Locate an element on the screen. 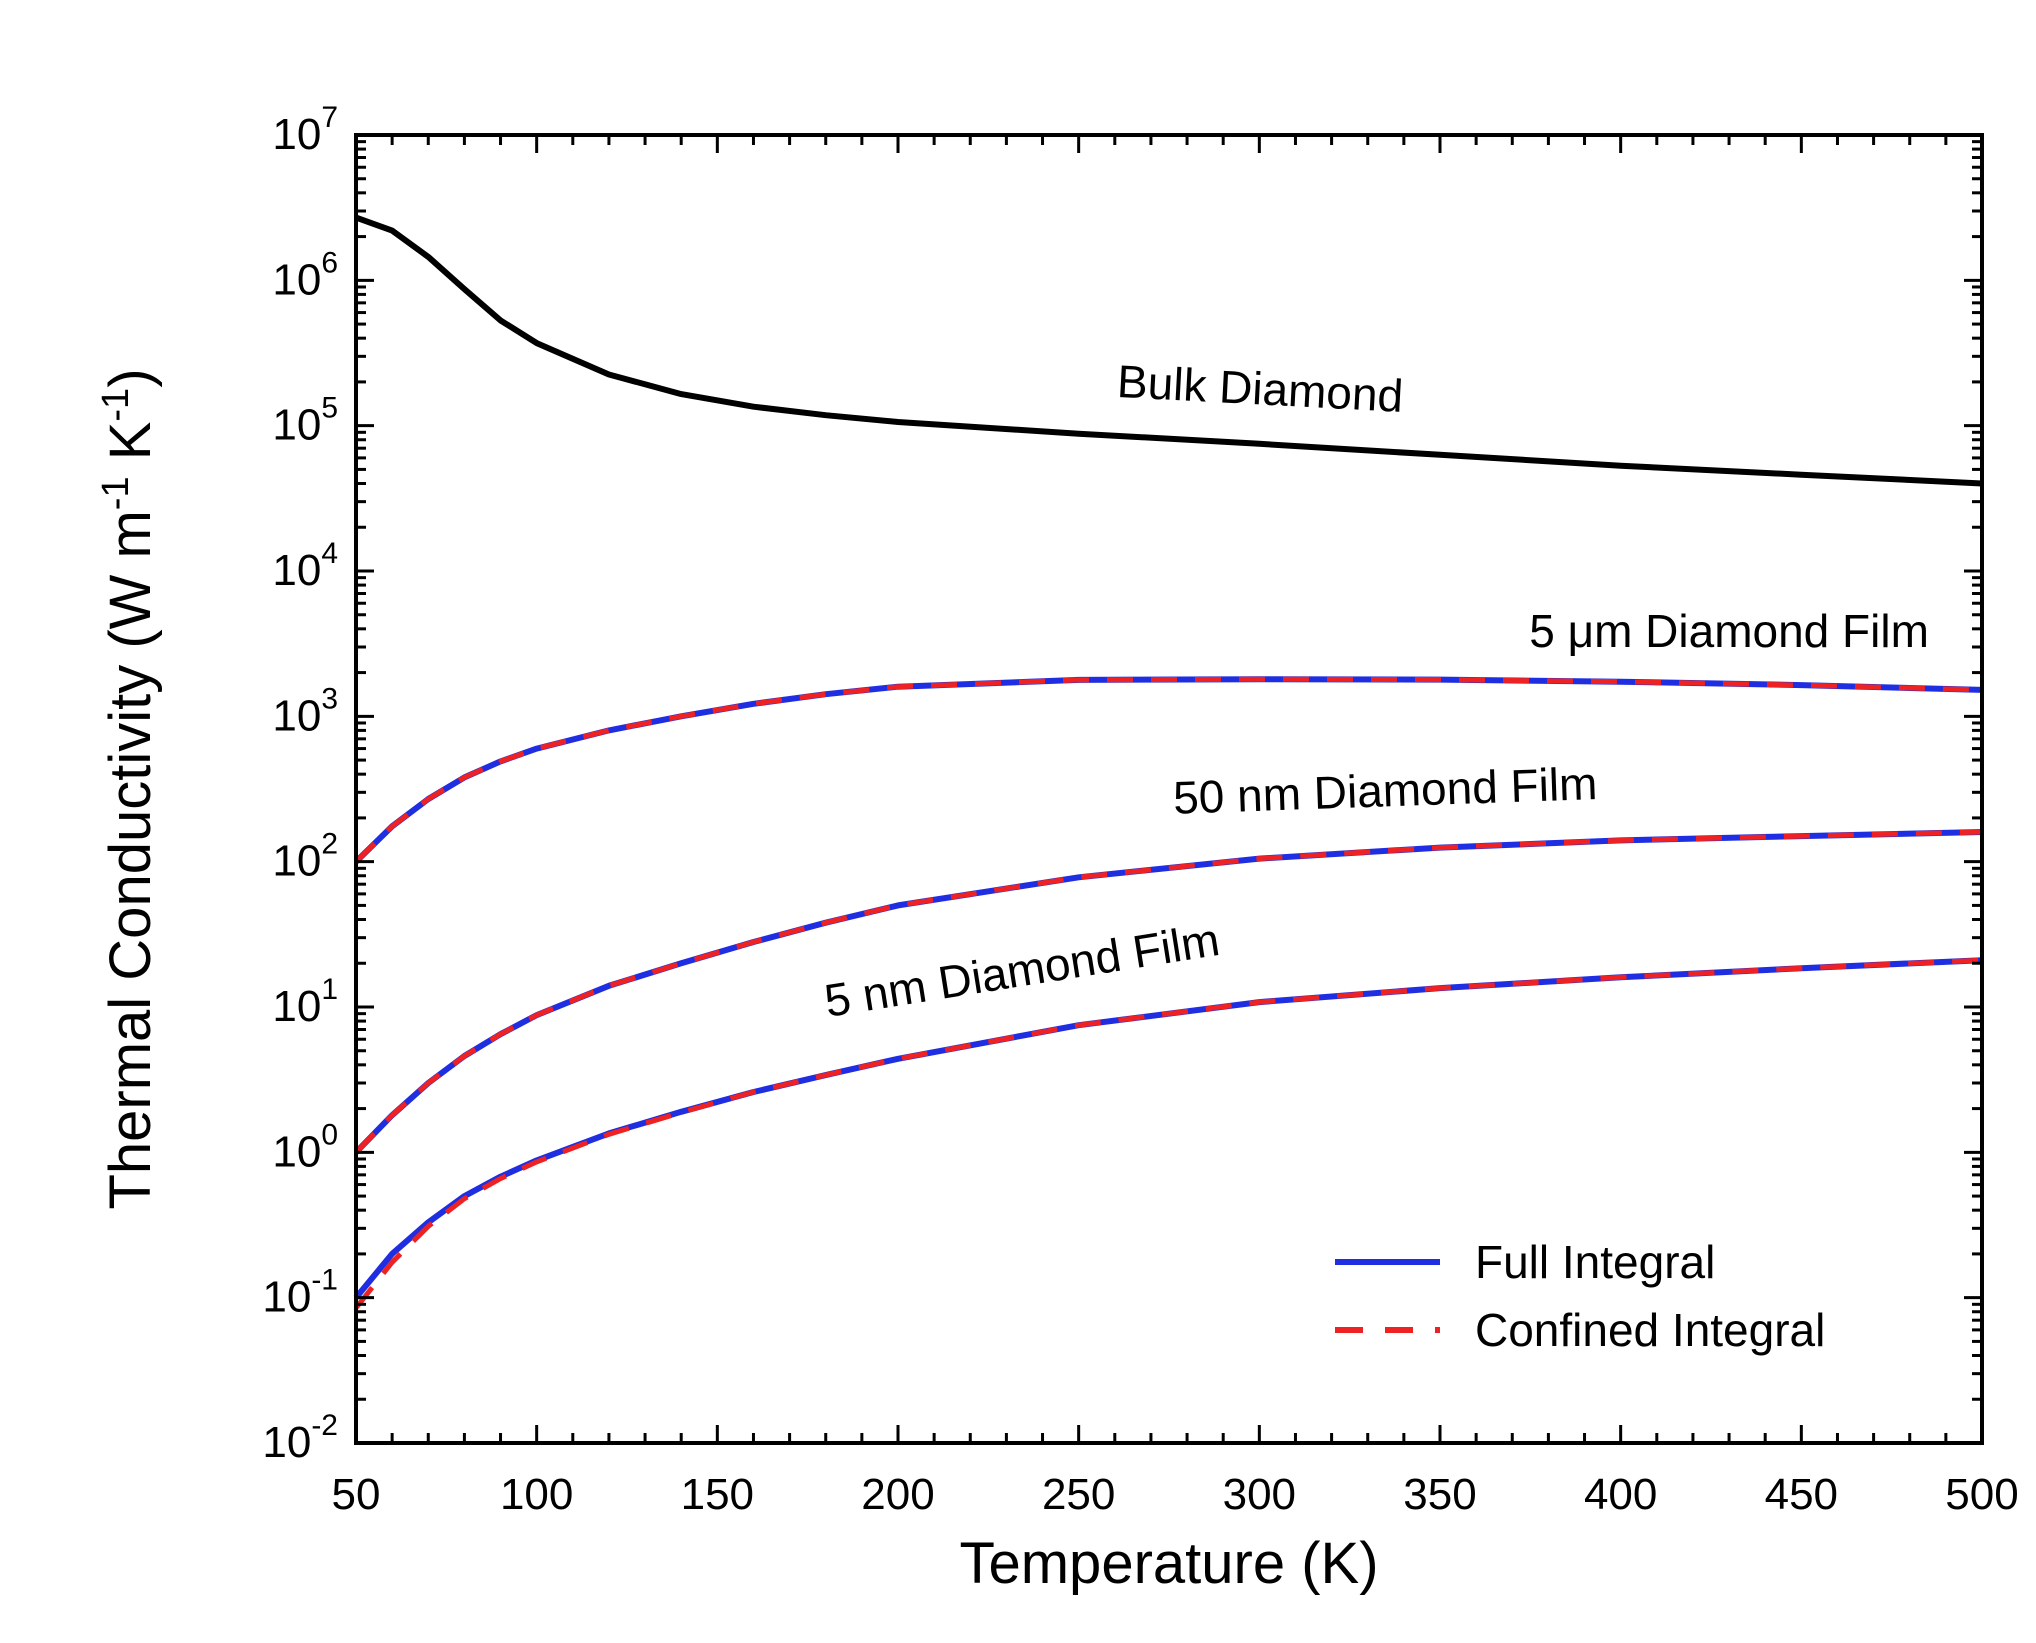 This screenshot has height=1643, width=2036. series-line-bulk-diamond is located at coordinates (1168, 350).